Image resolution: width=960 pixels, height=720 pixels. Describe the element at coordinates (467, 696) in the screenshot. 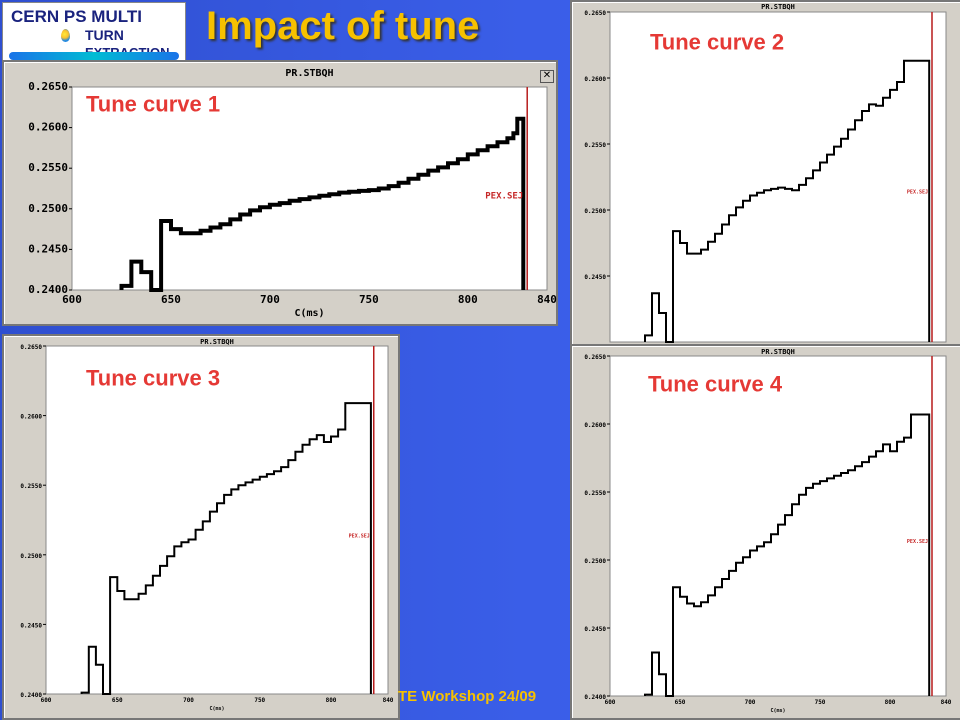

I see `footer-text: TE Workshop 24/09` at that location.